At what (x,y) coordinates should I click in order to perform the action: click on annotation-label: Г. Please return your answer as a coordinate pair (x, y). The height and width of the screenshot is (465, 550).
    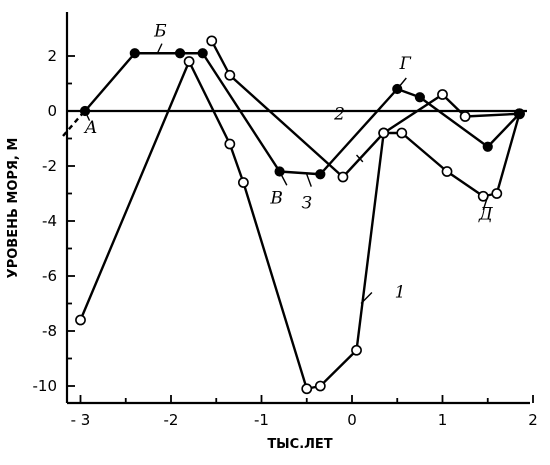
    Looking at the image, I should click on (405, 64).